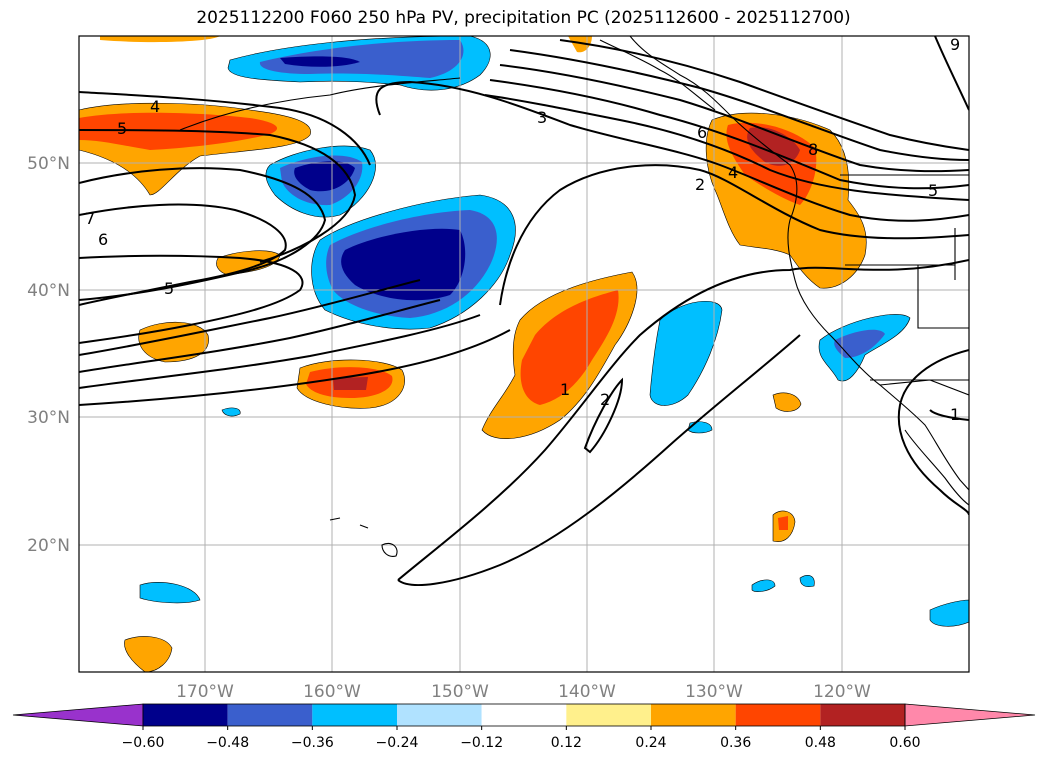 The width and height of the screenshot is (1047, 765). I want to click on pv-label-5: 4, so click(733, 172).